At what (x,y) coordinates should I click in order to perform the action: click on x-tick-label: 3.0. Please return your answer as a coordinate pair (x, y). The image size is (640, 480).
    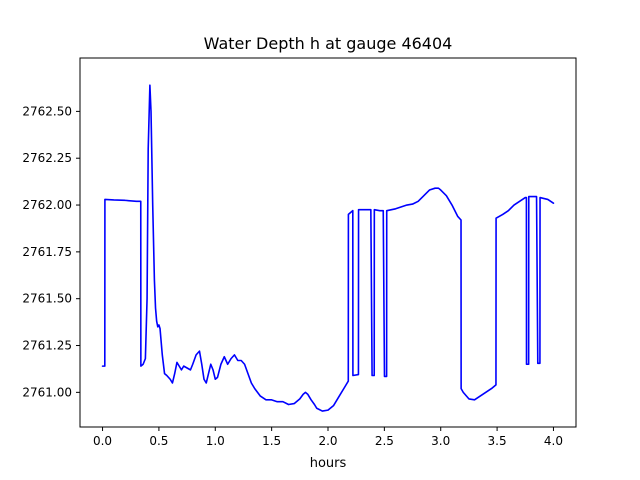
    Looking at the image, I should click on (440, 441).